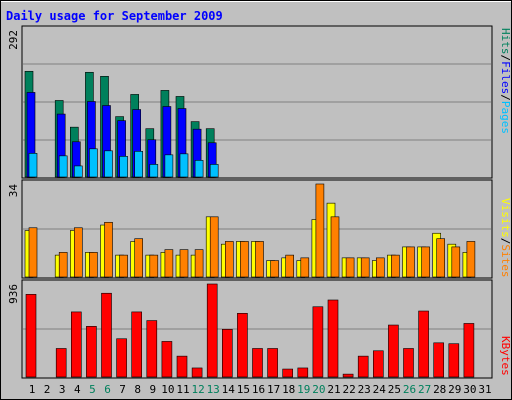 The height and width of the screenshot is (400, 512). What do you see at coordinates (243, 389) in the screenshot?
I see `x-tick-label: 15` at bounding box center [243, 389].